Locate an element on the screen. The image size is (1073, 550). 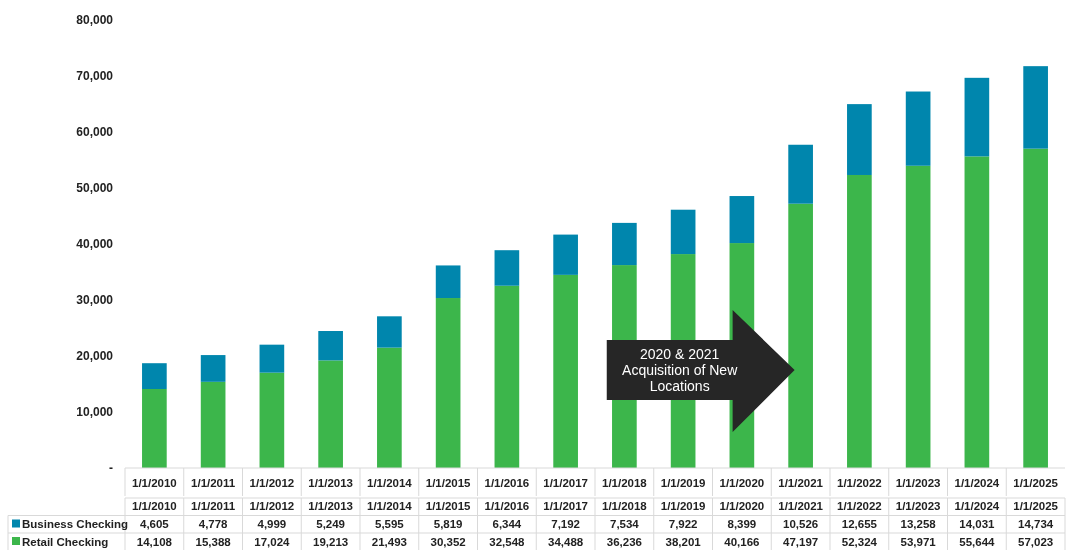
legend-label: Retail Checking is located at coordinates (65, 541).